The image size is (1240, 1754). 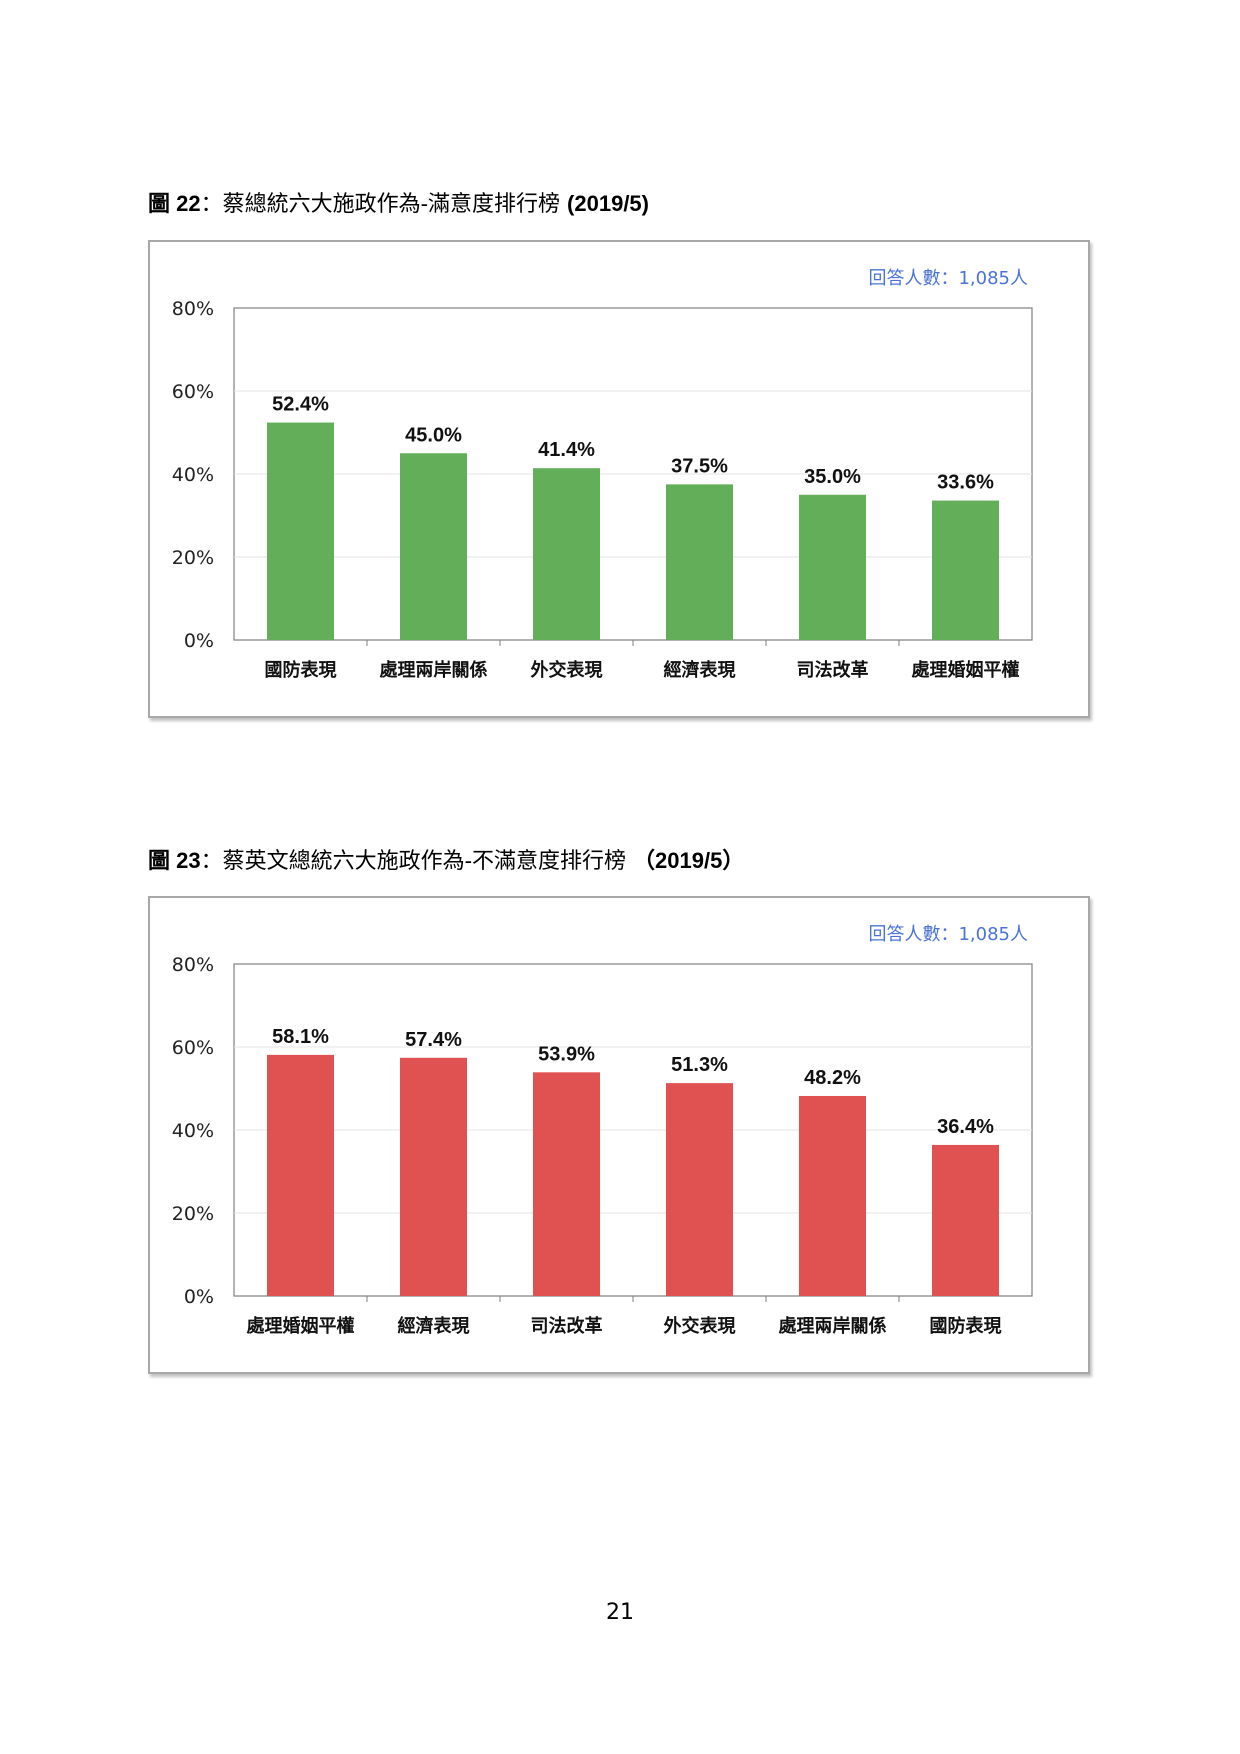 I want to click on page-number: 21, so click(x=620, y=1612).